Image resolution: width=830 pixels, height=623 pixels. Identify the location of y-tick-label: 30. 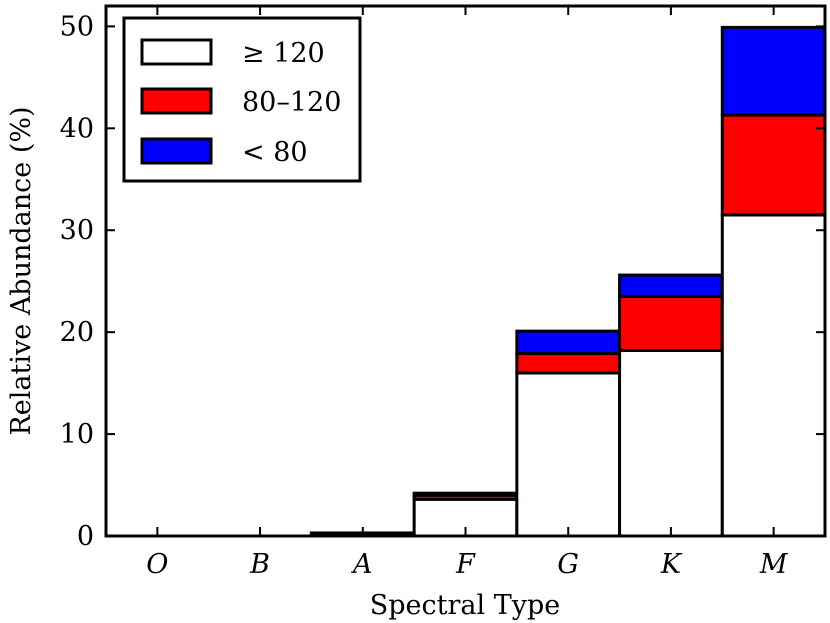
(77, 230).